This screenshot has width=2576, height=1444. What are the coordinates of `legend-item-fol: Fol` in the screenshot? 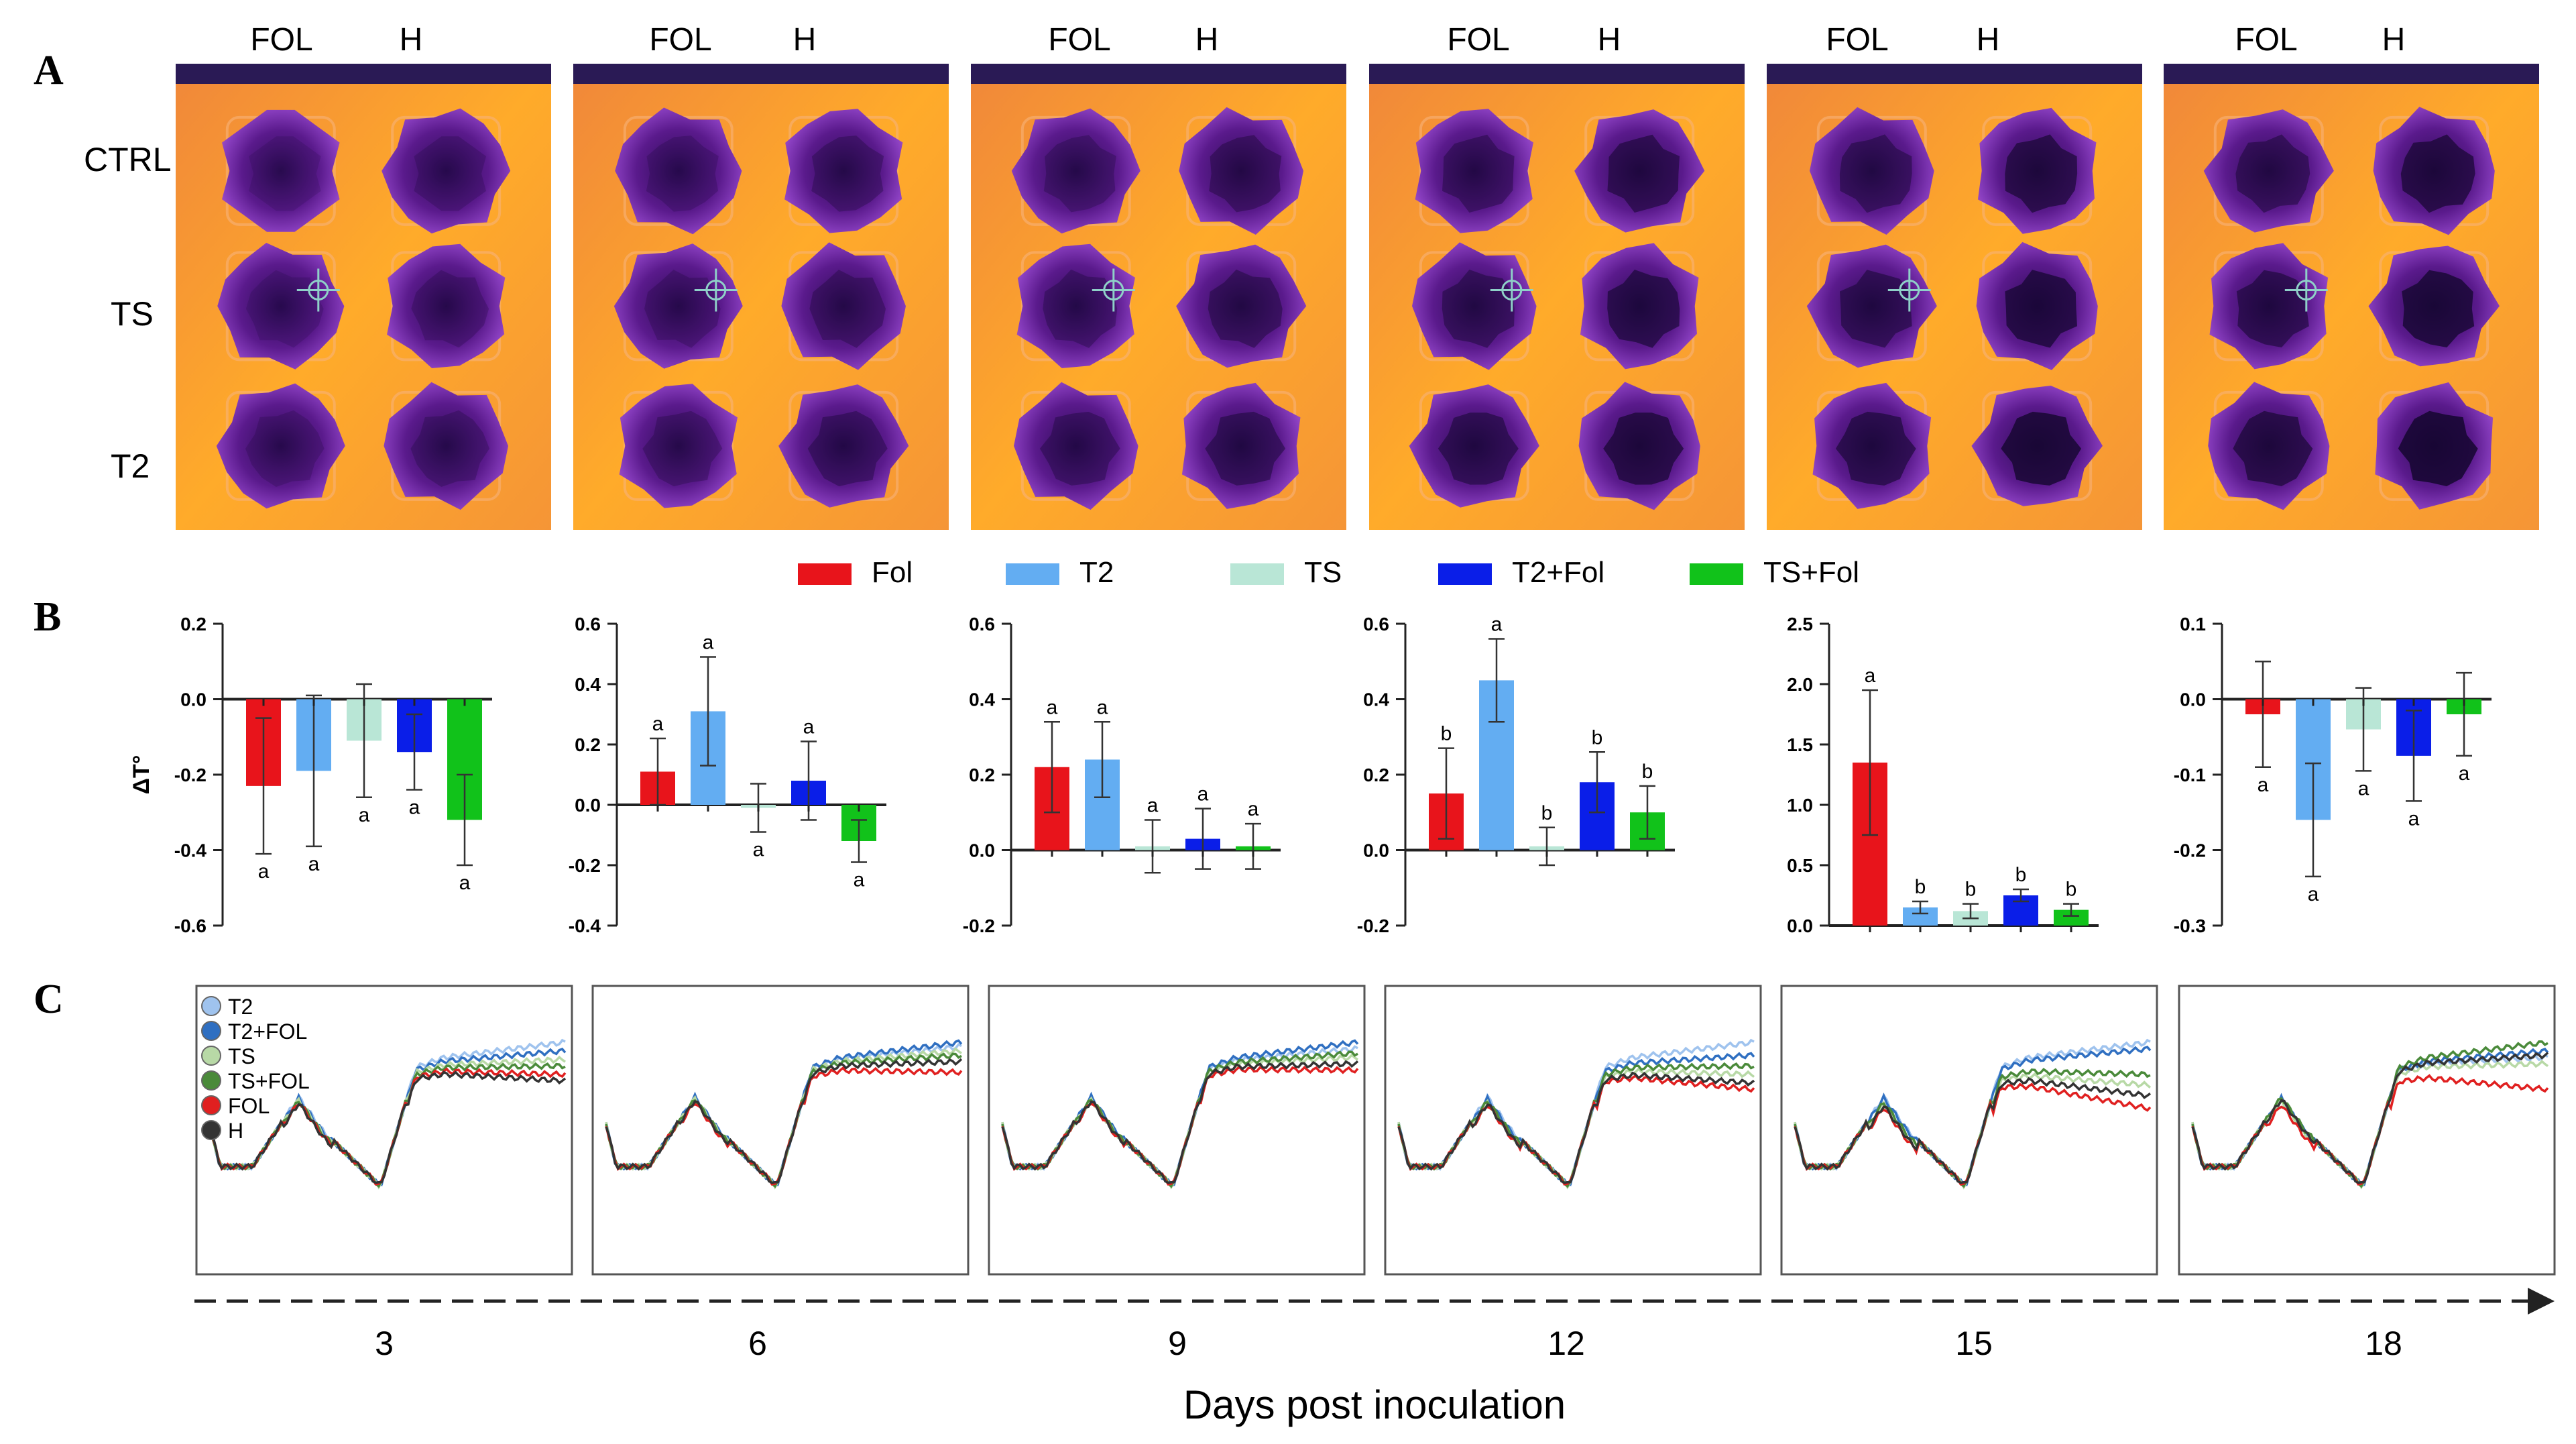 It's located at (855, 572).